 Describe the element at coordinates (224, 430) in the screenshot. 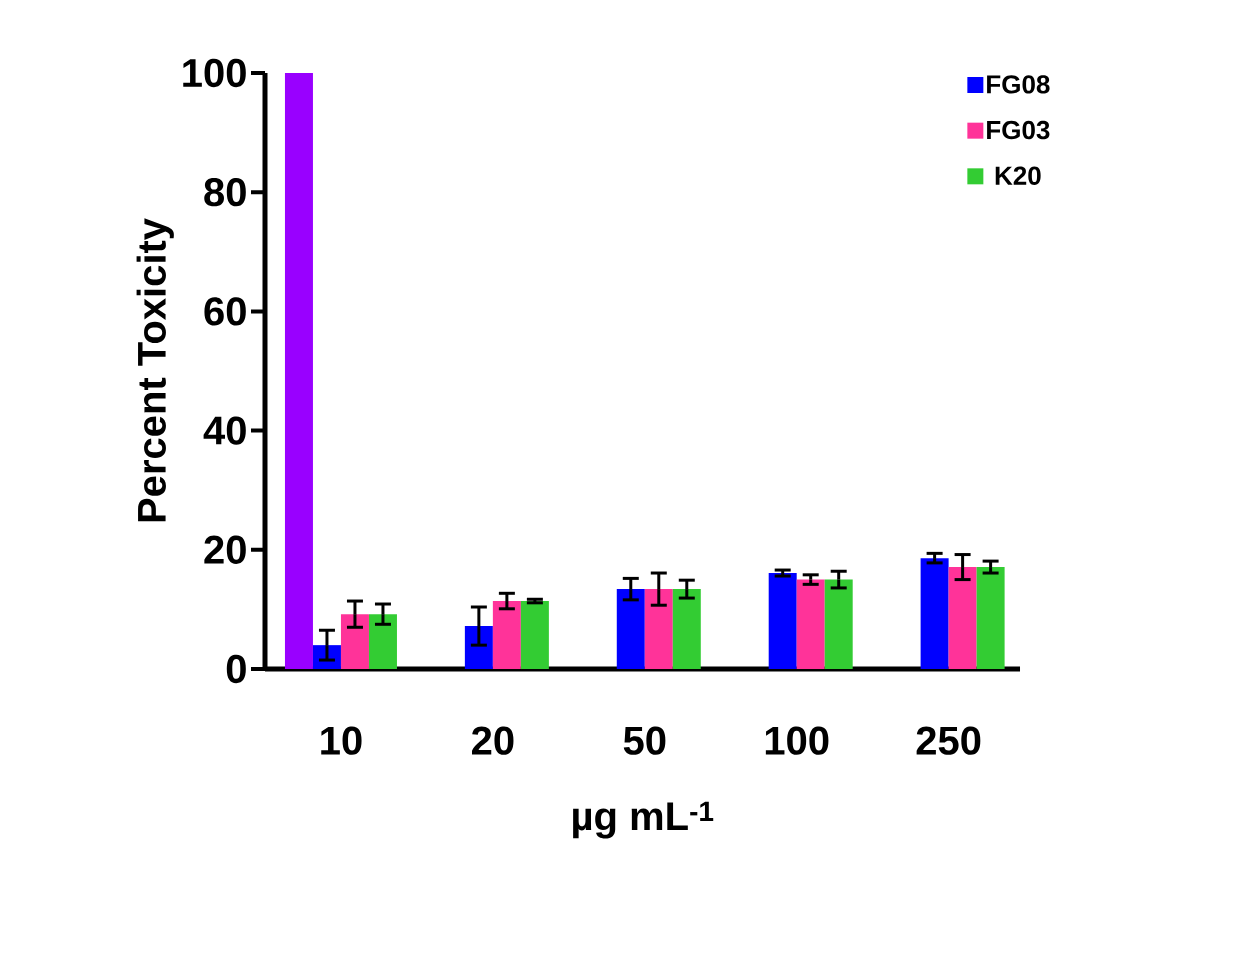

I see `y-tick-label: 40` at that location.